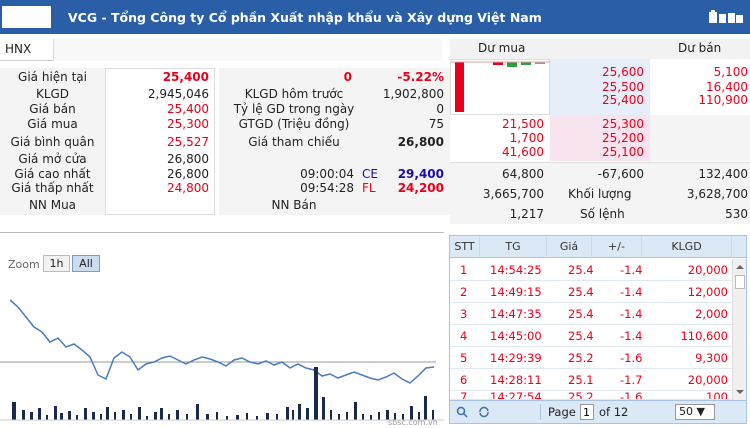  I want to click on ce-time: 09:00:04, so click(327, 174).